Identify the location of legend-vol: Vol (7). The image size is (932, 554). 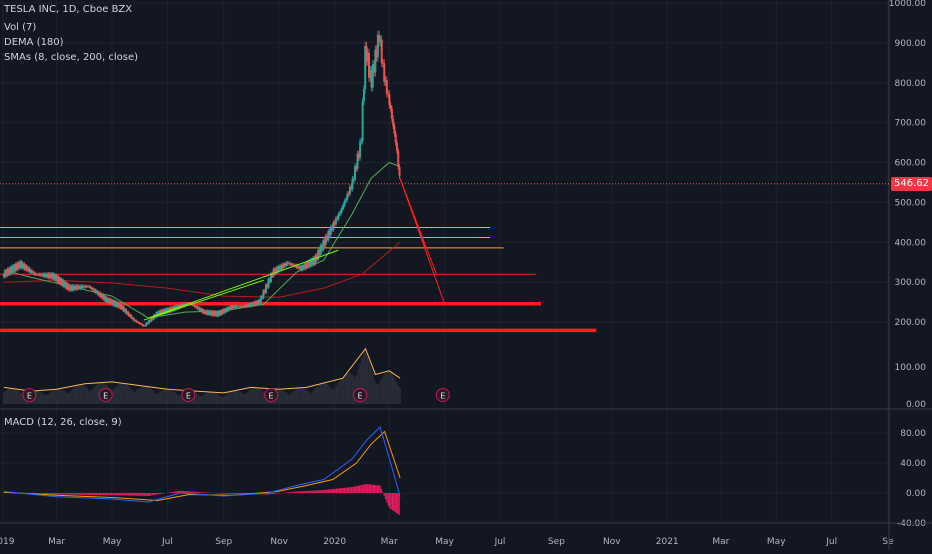
(20, 27).